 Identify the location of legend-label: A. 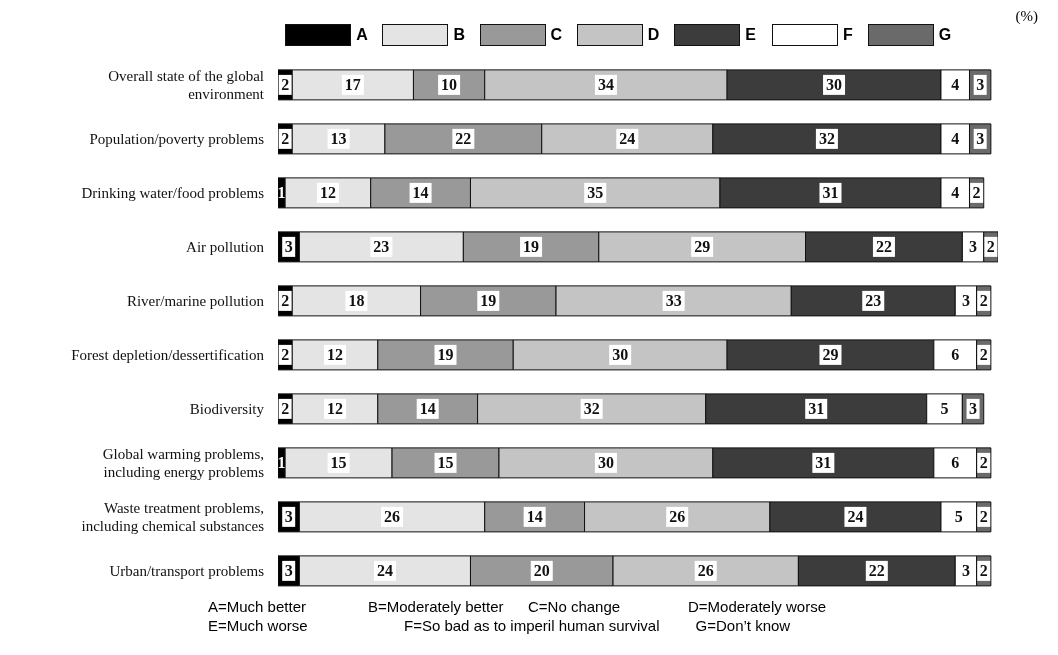
(362, 35).